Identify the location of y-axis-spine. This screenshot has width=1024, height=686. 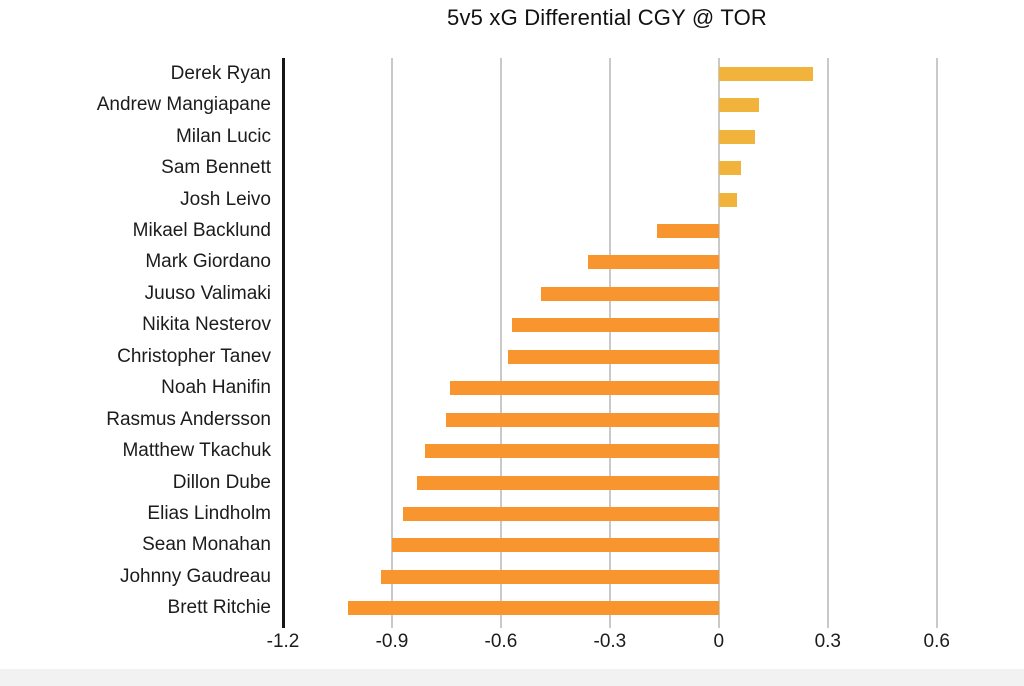
(283, 343).